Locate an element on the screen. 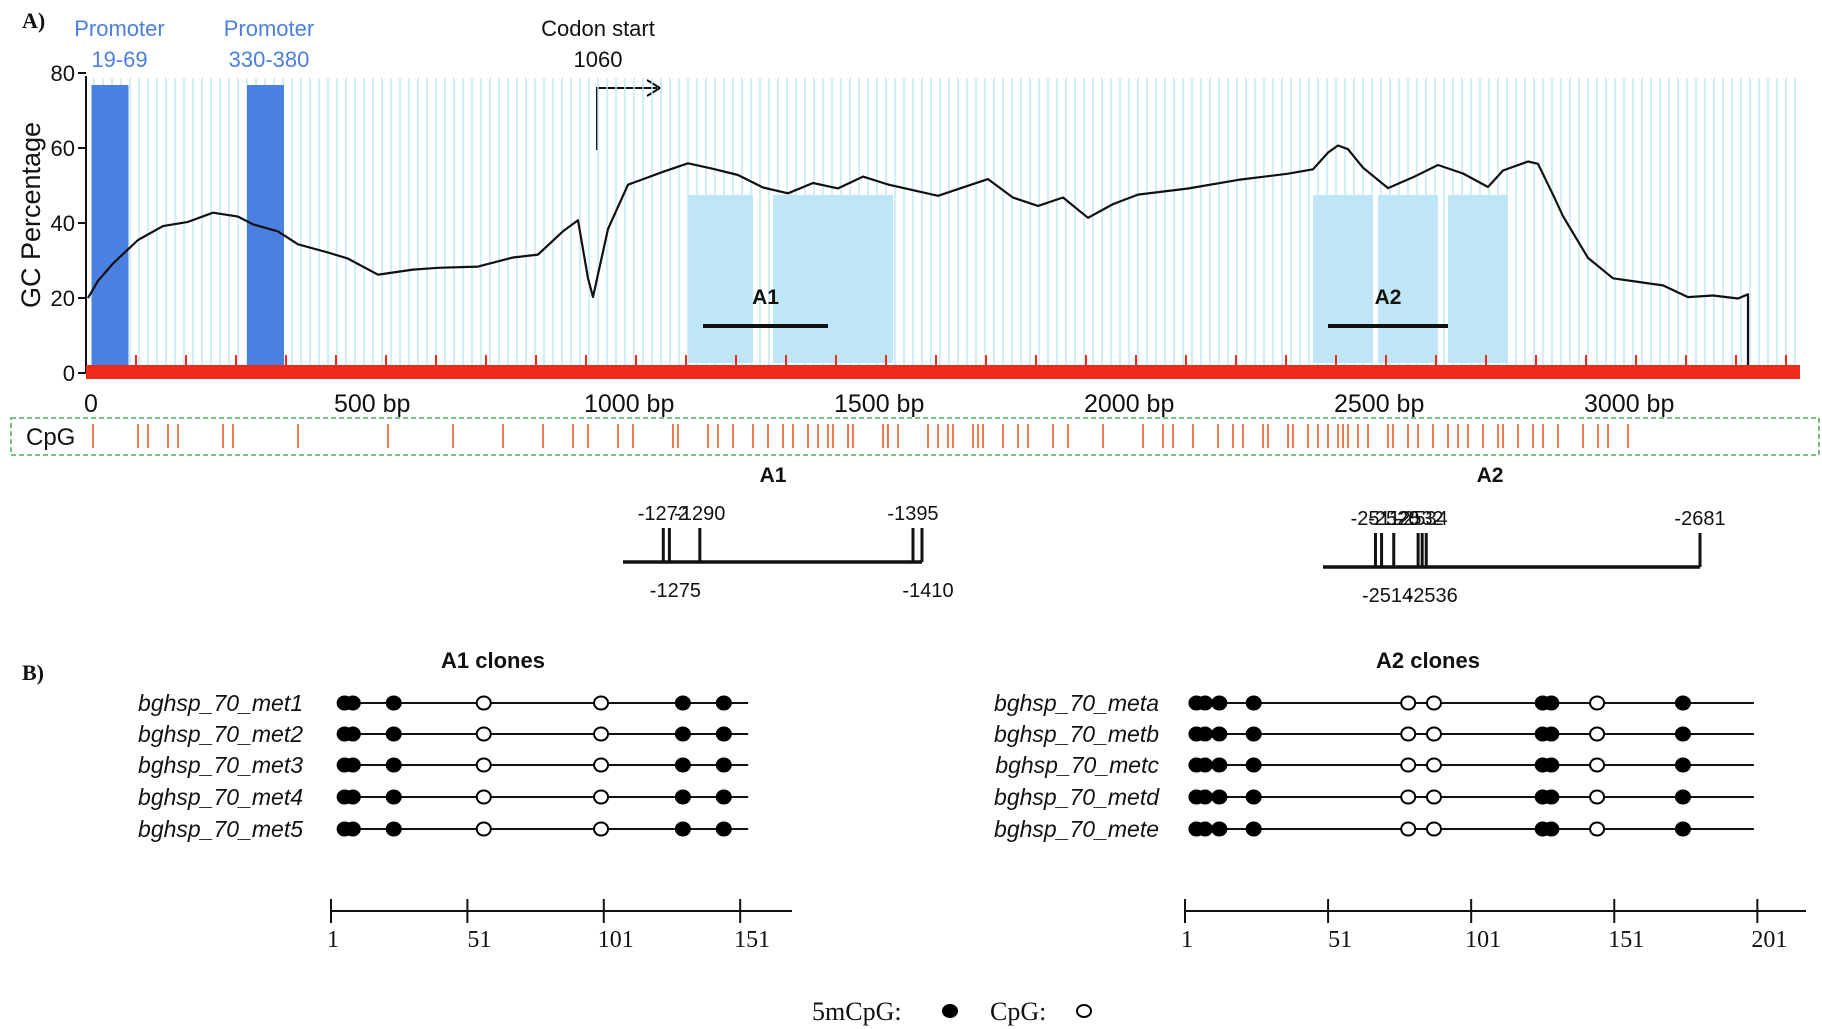  region-a1-label: A1 is located at coordinates (765, 297).